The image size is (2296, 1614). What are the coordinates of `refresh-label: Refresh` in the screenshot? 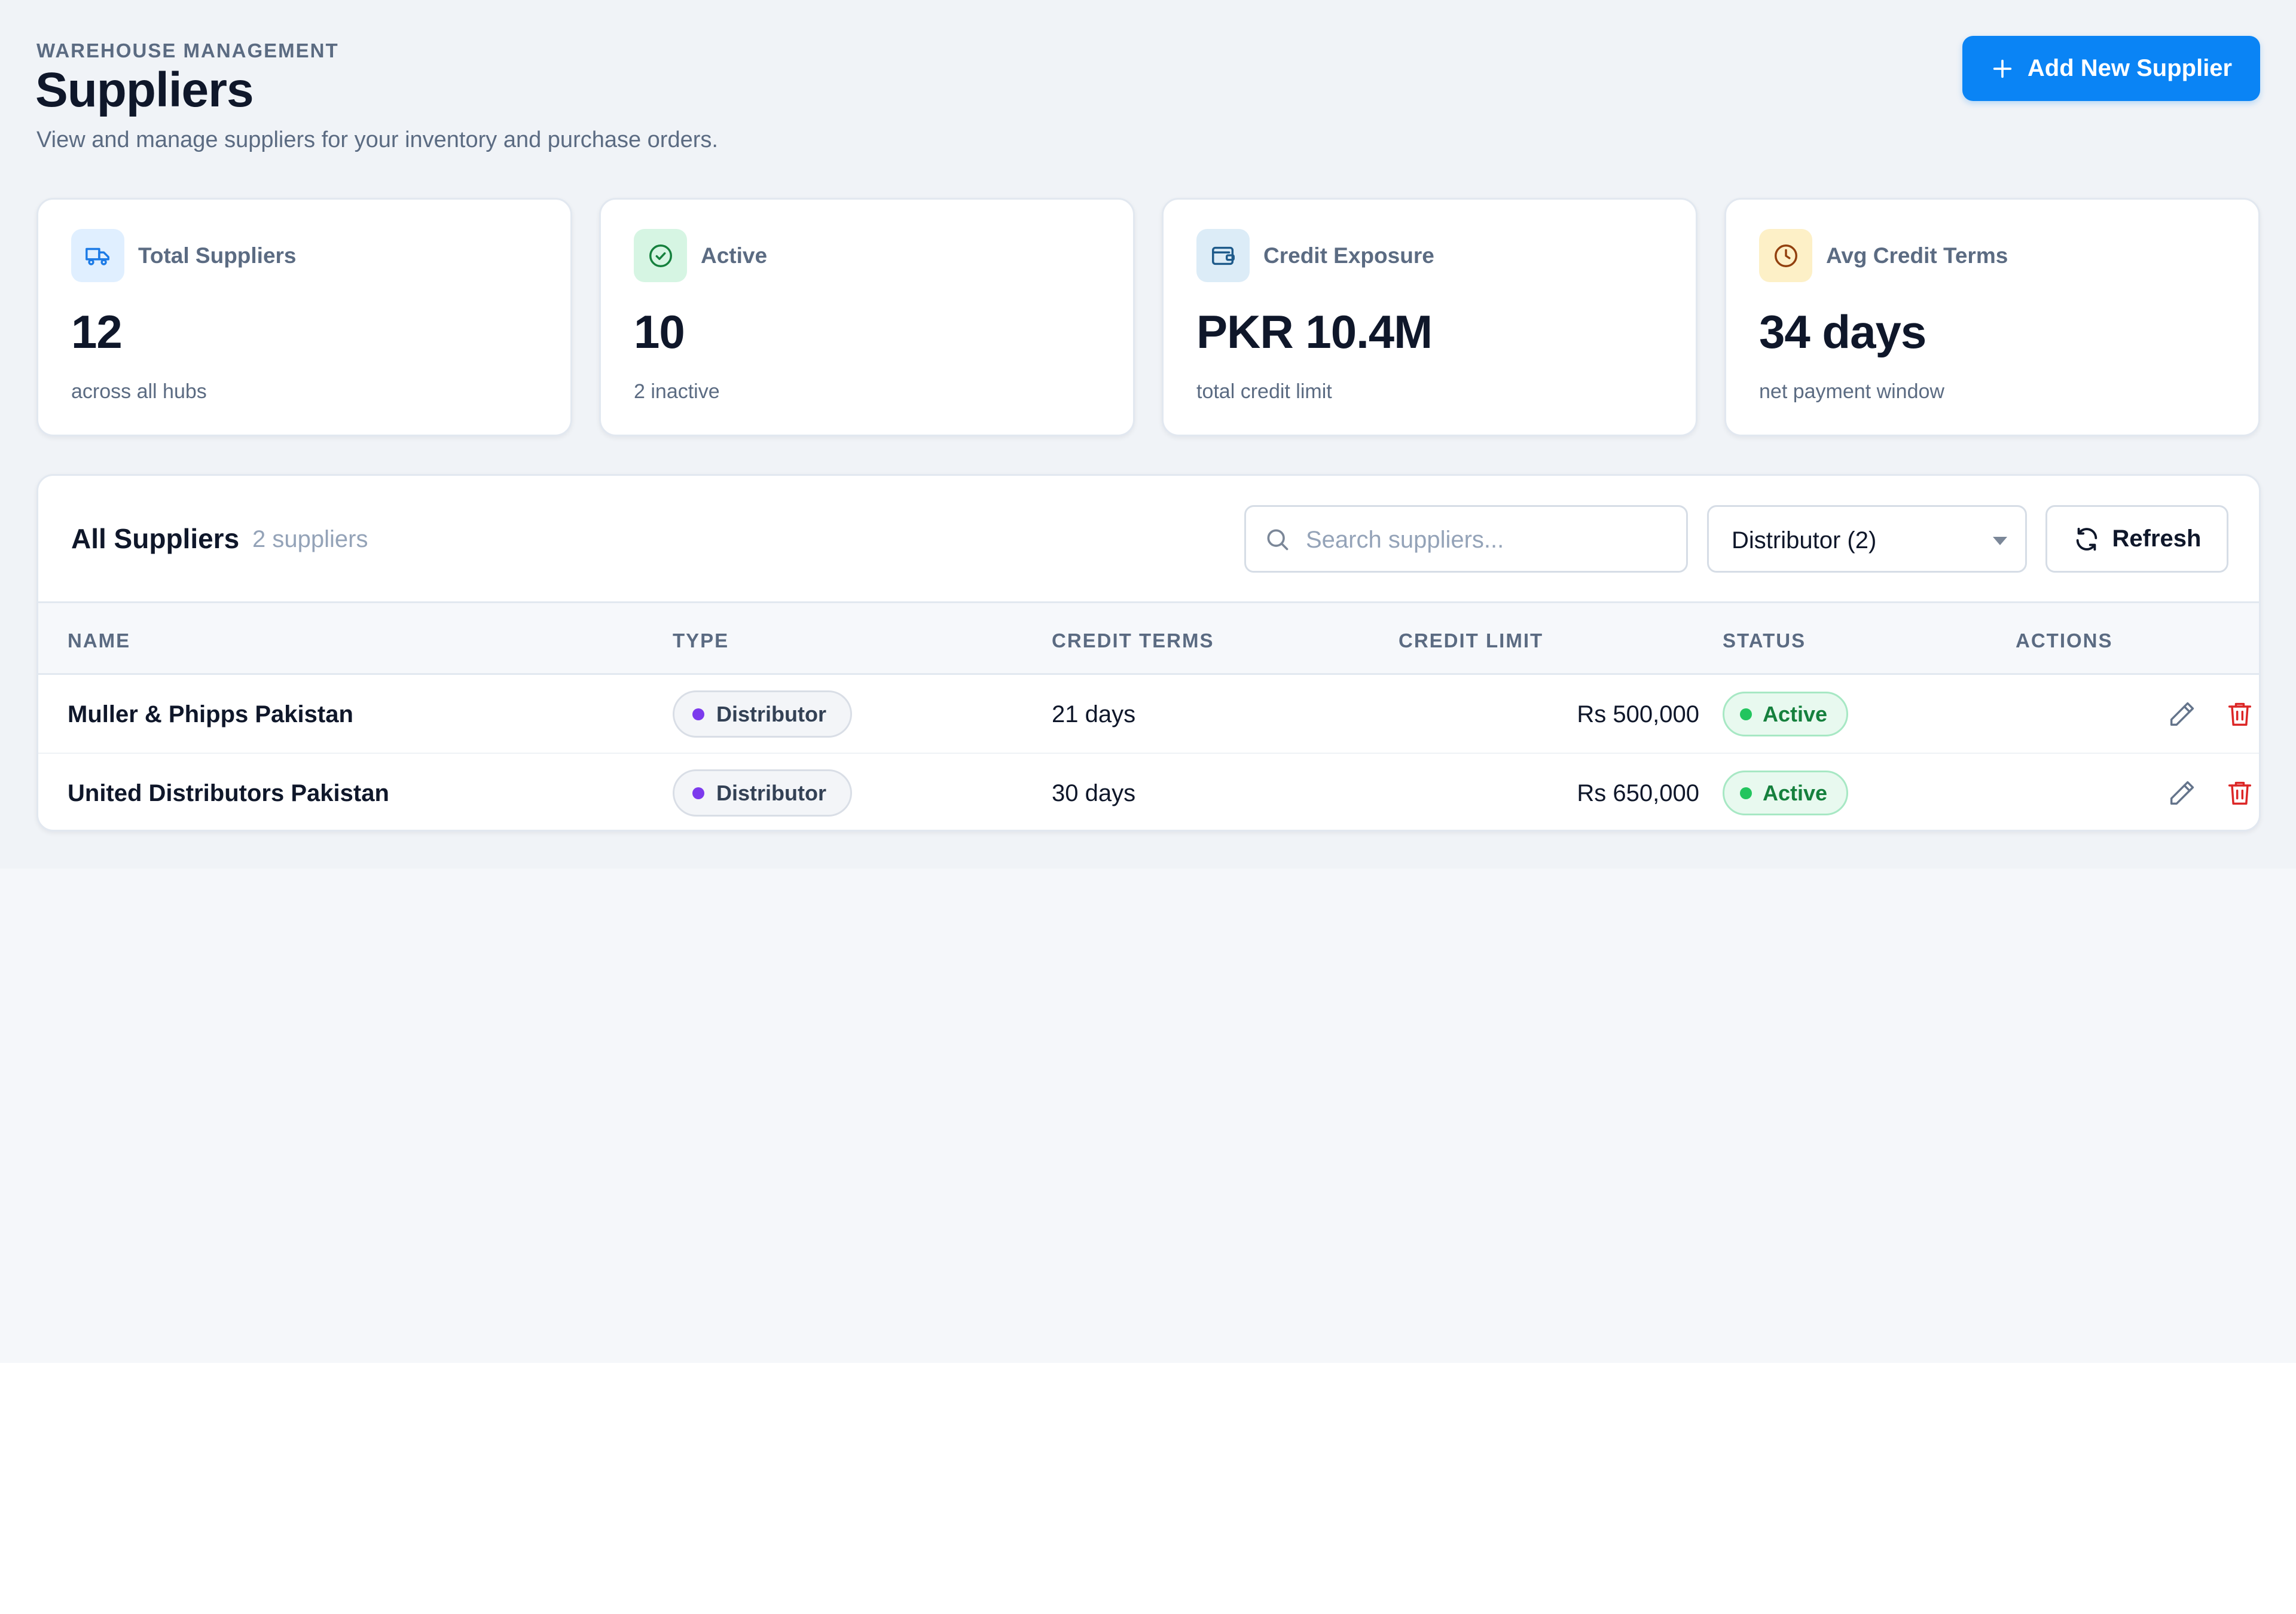 It's located at (2157, 538).